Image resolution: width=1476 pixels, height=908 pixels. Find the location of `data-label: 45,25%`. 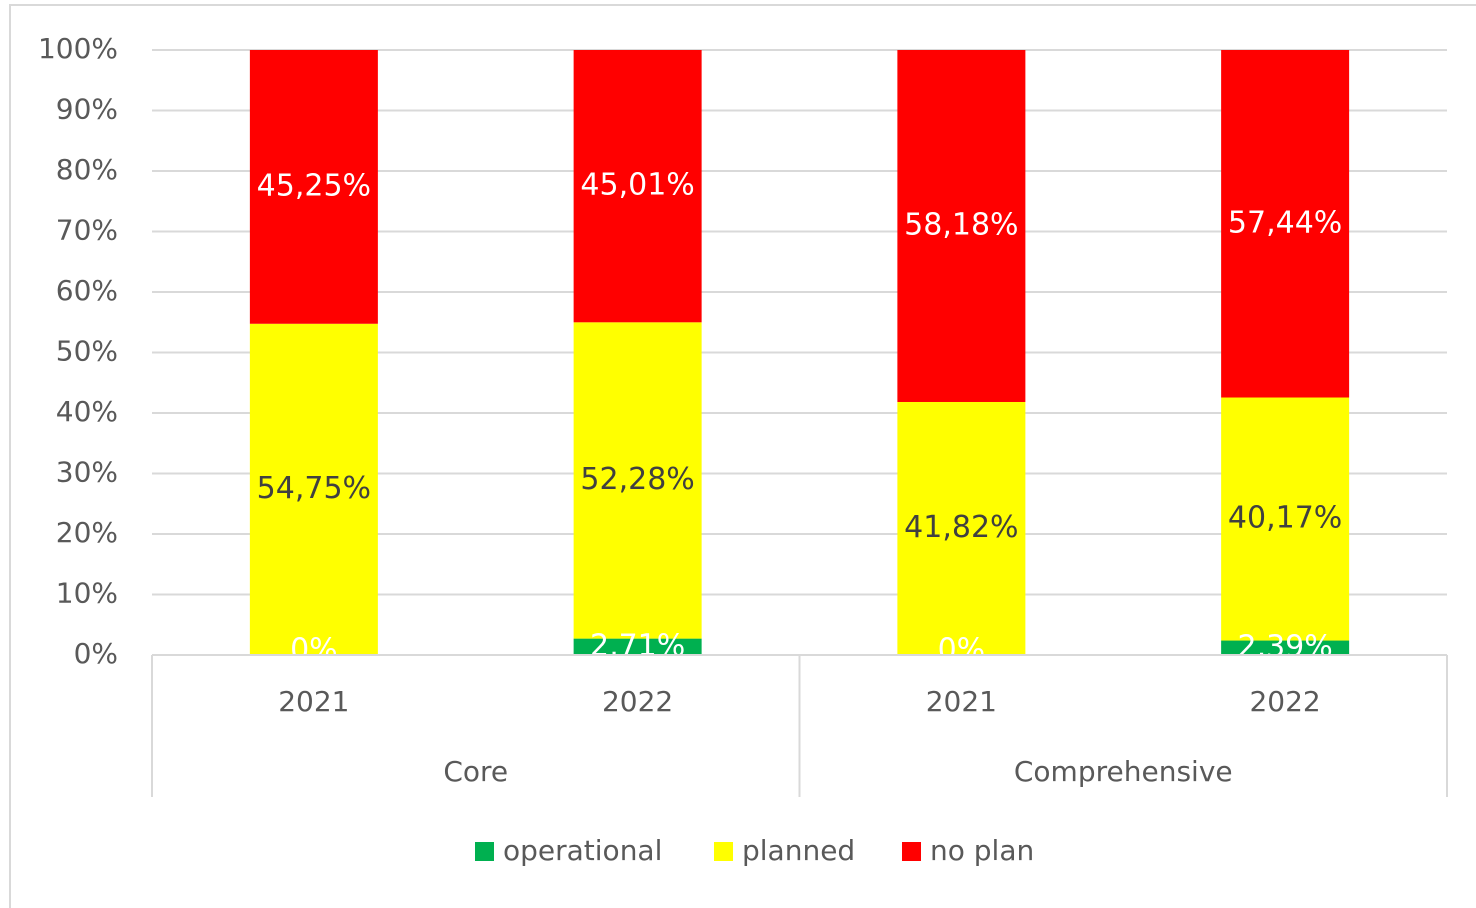

data-label: 45,25% is located at coordinates (314, 185).